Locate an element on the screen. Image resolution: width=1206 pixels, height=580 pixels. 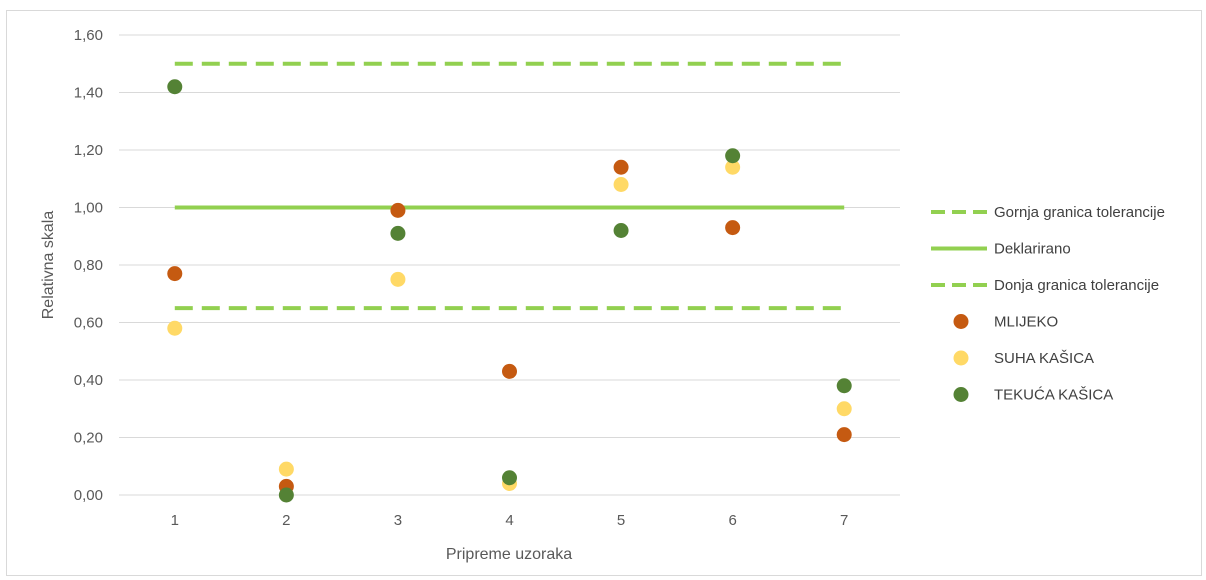
x-tick-labels: 1 2 3 4 5 6 7 is located at coordinates (510, 520).